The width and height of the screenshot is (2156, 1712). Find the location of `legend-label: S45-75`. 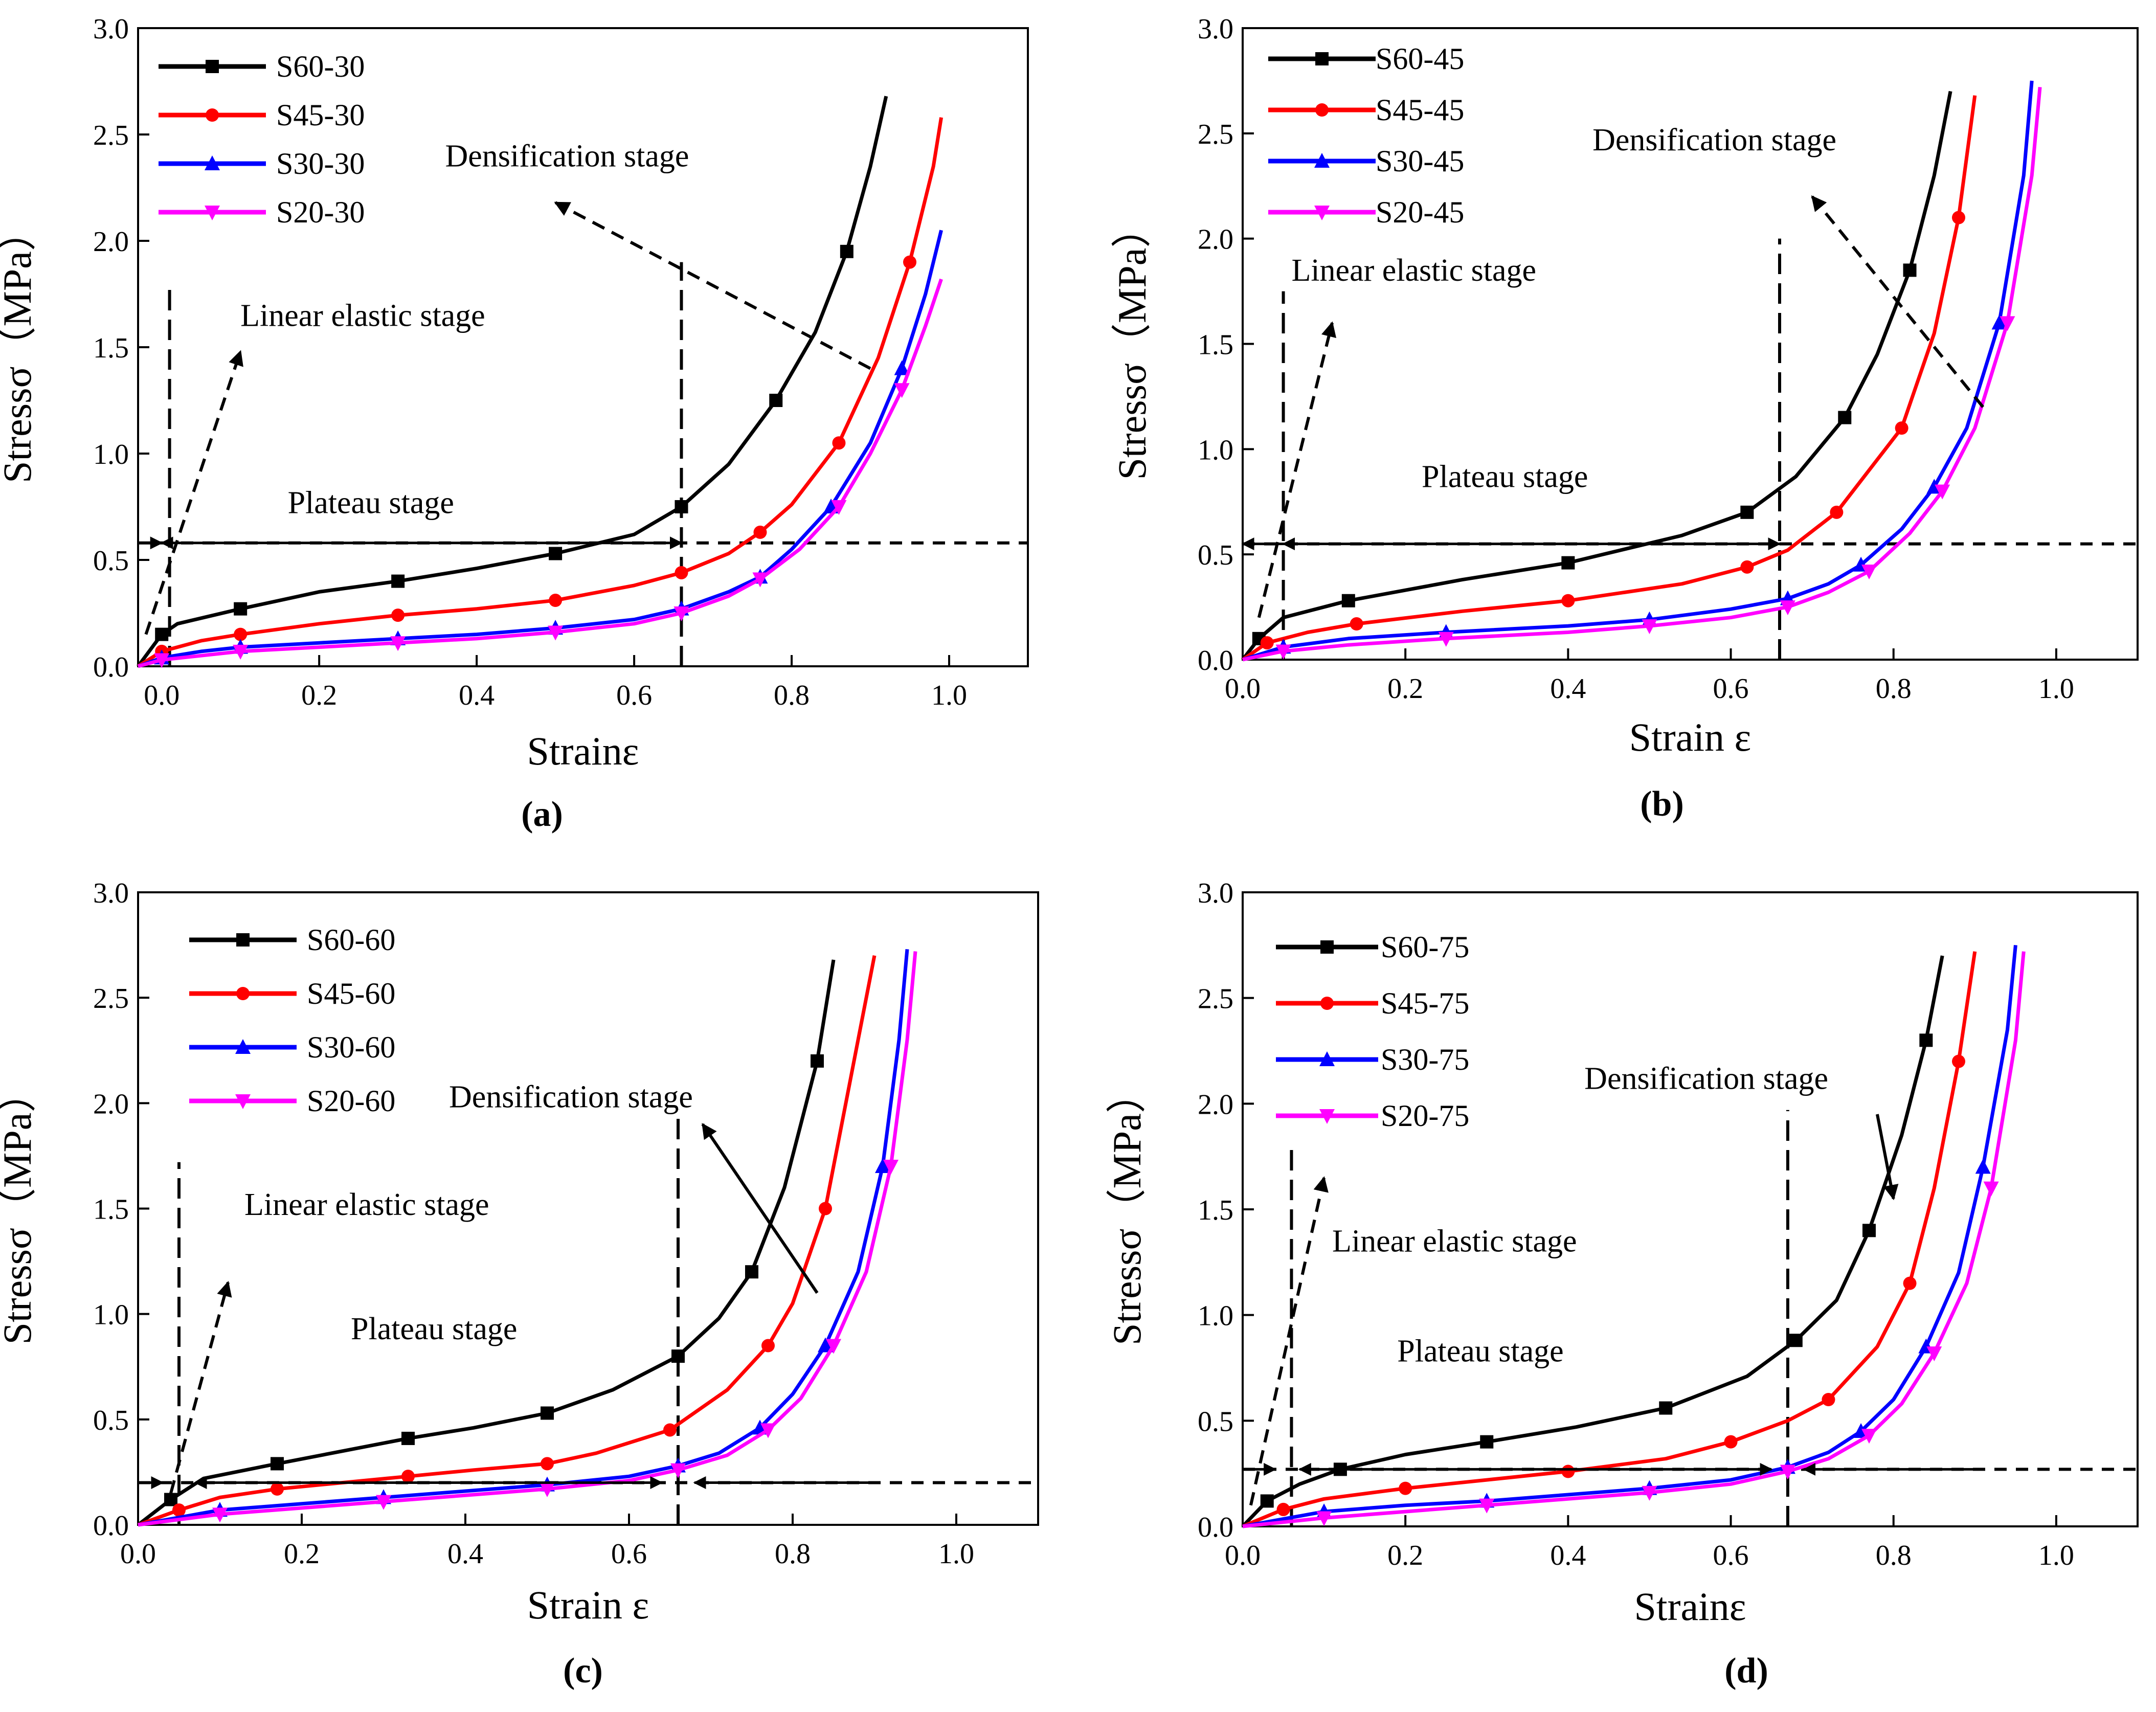

legend-label: S45-75 is located at coordinates (1425, 1003).